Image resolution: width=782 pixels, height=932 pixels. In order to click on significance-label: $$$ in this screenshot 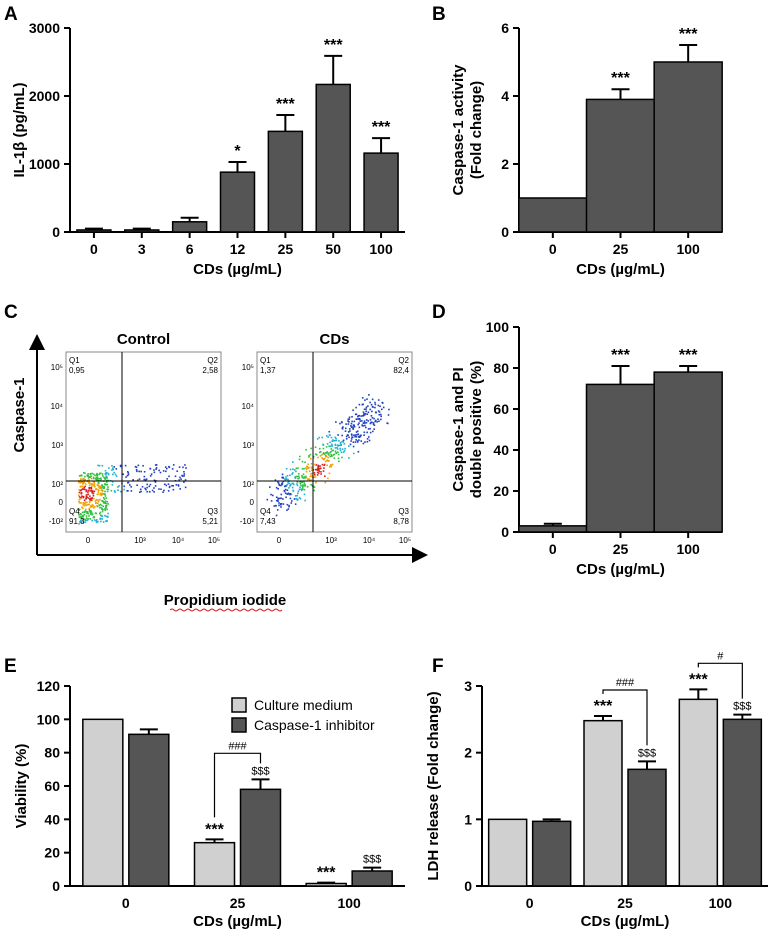, I will do `click(372, 860)`.